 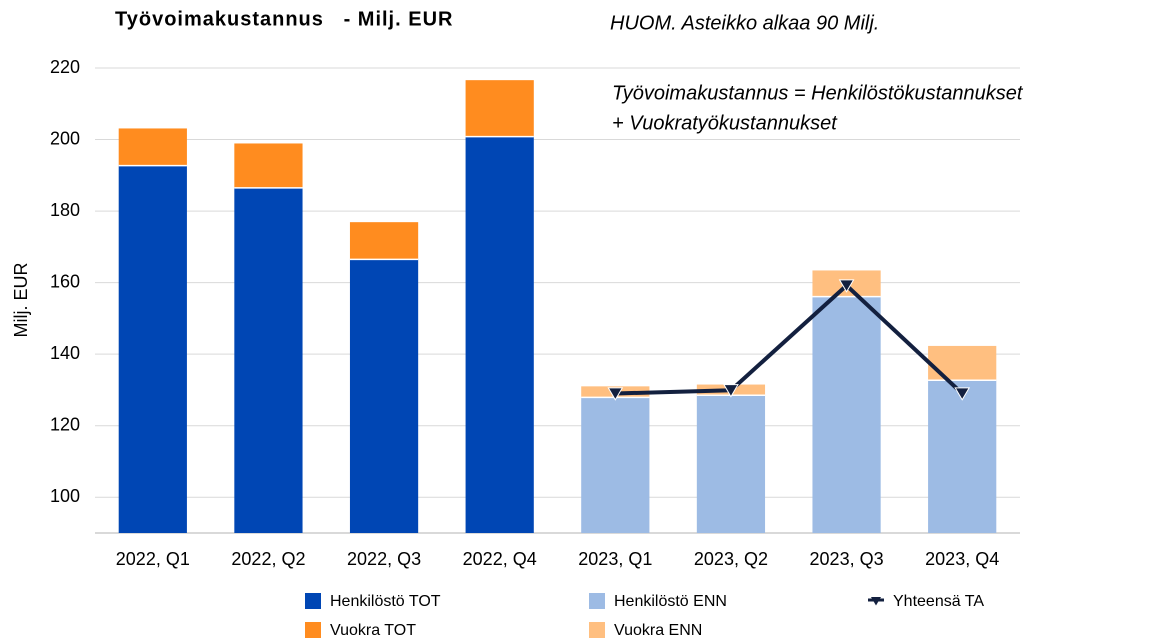 What do you see at coordinates (65, 424) in the screenshot?
I see `y-tick-label: 120` at bounding box center [65, 424].